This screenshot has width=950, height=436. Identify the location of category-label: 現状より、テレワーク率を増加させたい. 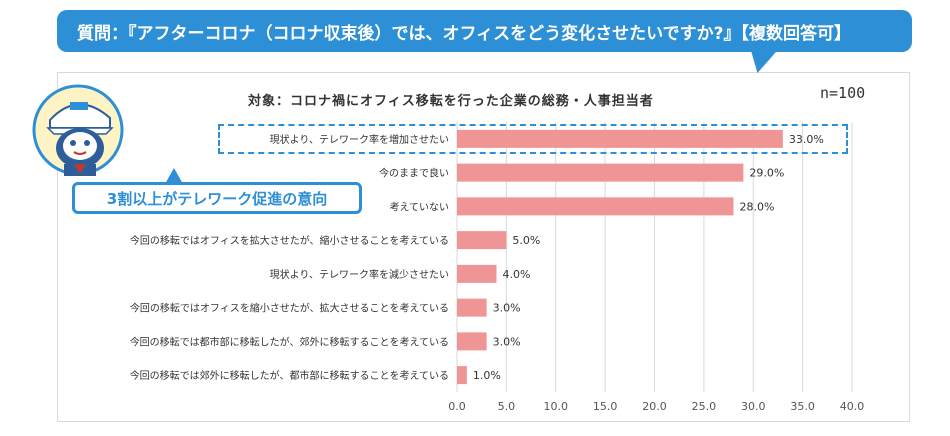
(359, 139).